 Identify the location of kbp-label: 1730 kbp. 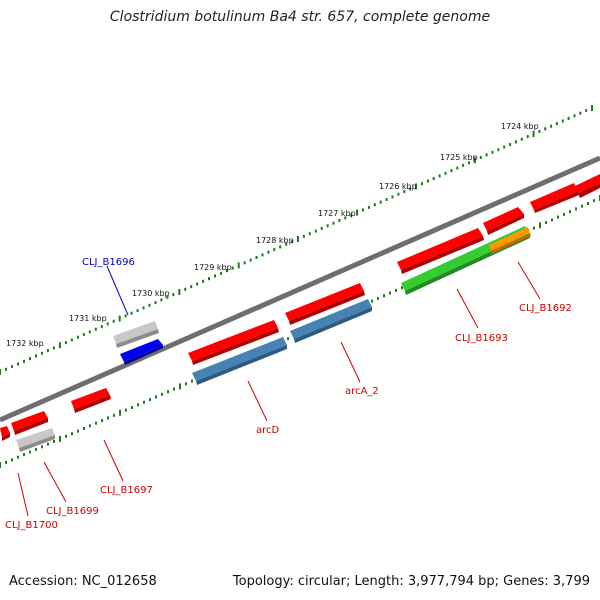
(151, 293).